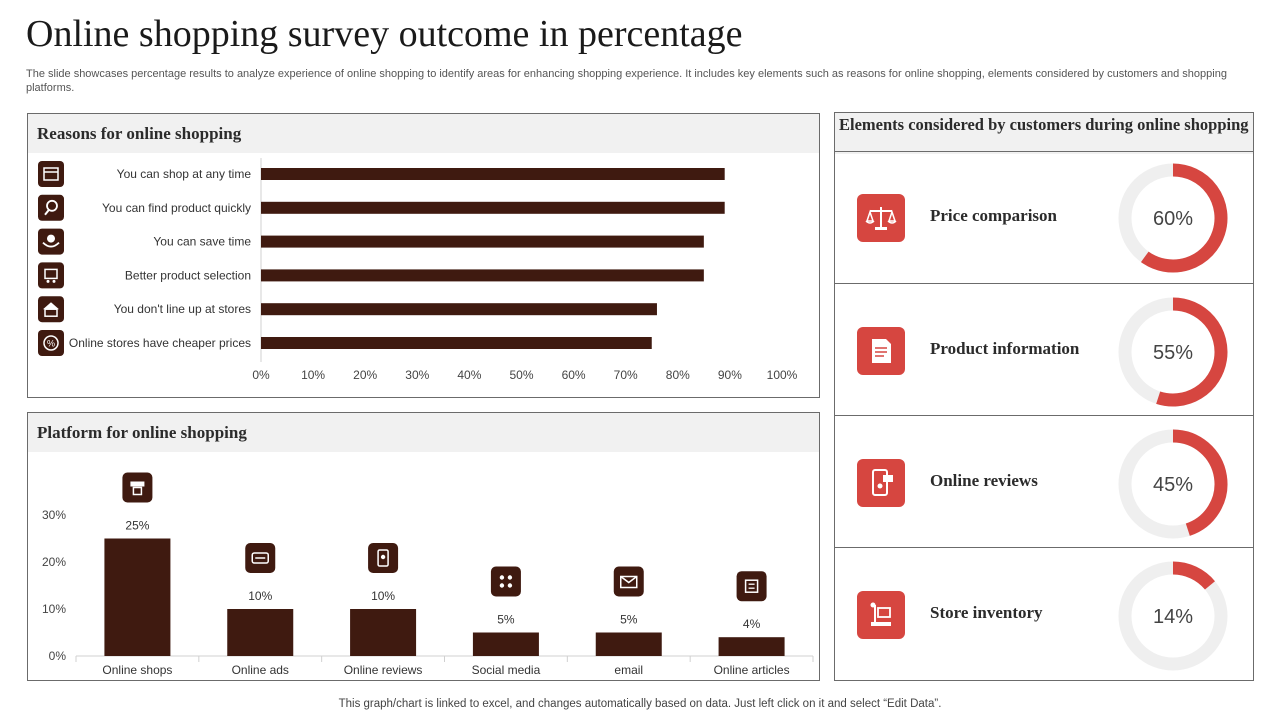 This screenshot has height=720, width=1280. I want to click on scales-icon, so click(881, 218).